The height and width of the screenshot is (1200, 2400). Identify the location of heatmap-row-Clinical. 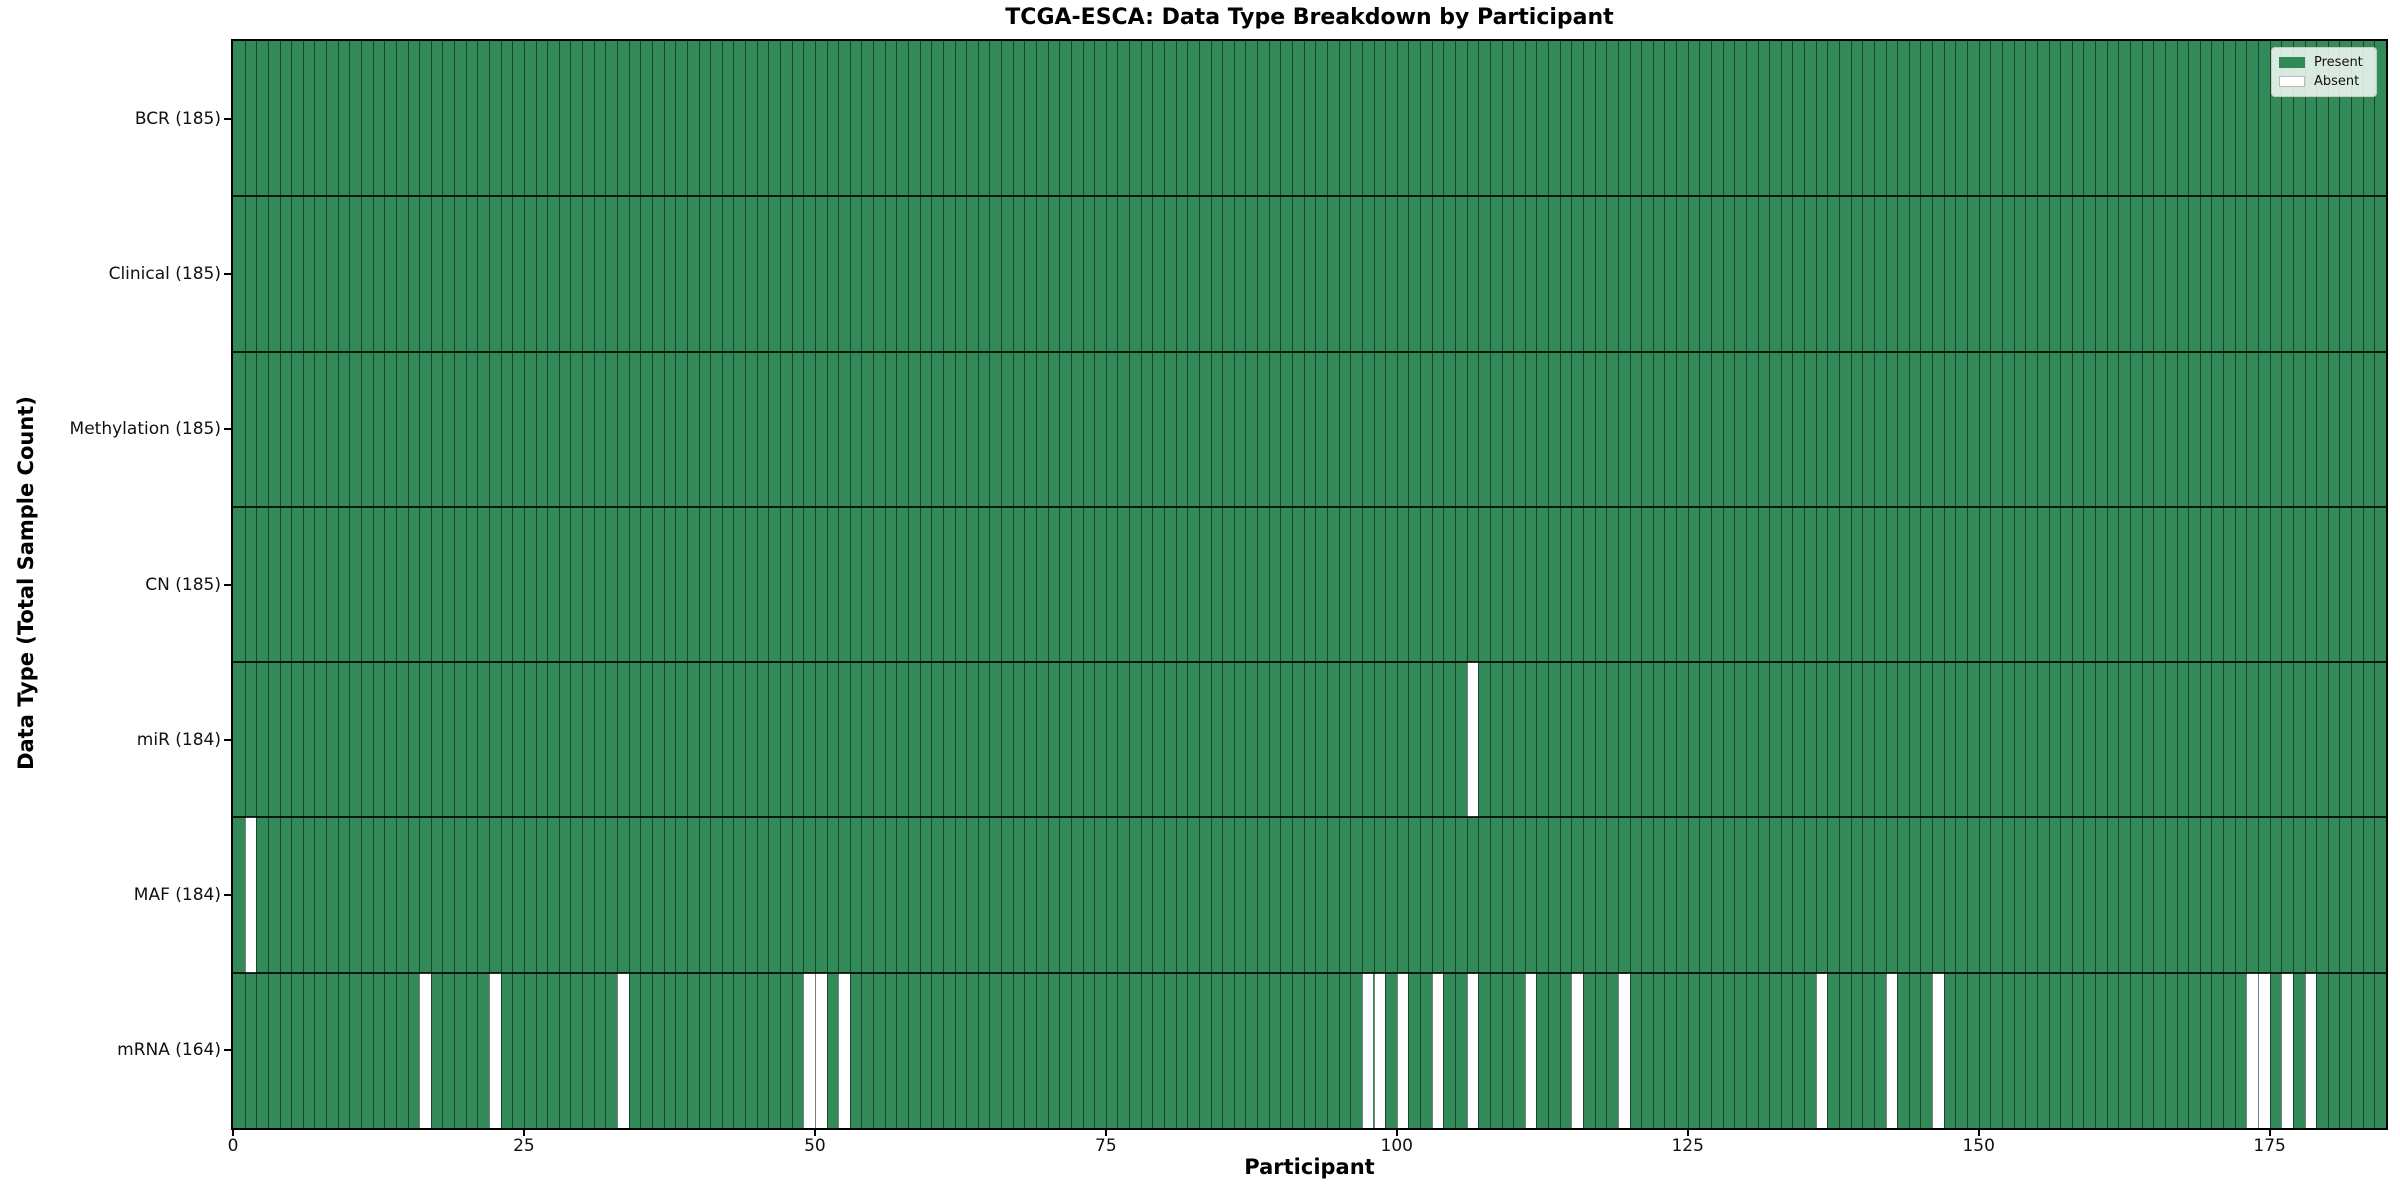
(1309, 274).